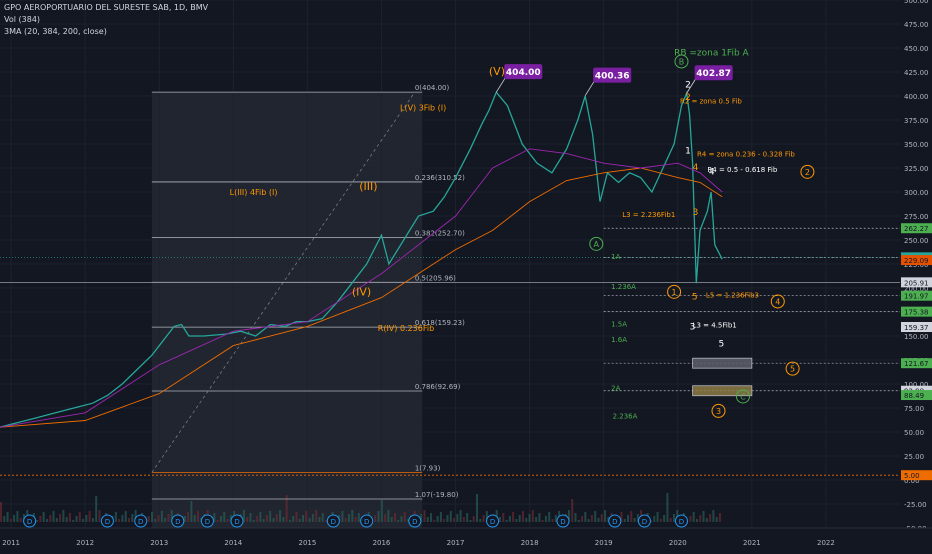  What do you see at coordinates (712, 173) in the screenshot?
I see `chart-annotation: 4` at bounding box center [712, 173].